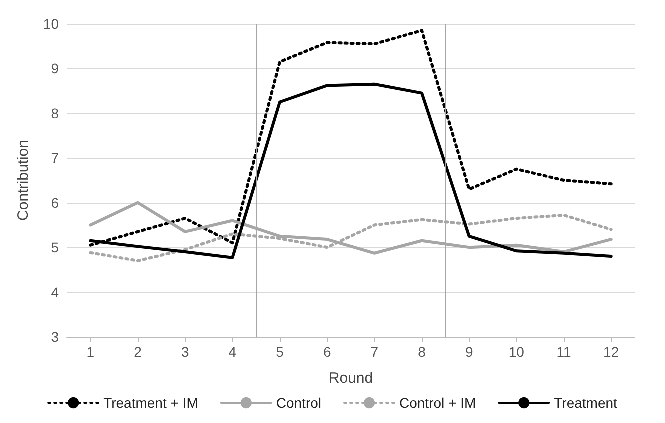 This screenshot has width=665, height=423. I want to click on y-tick-label: 4, so click(55, 292).